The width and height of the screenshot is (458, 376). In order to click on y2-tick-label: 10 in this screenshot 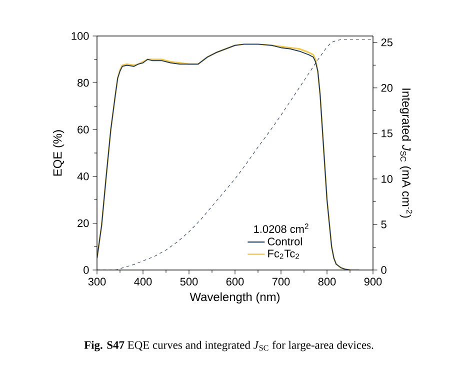, I will do `click(387, 179)`.